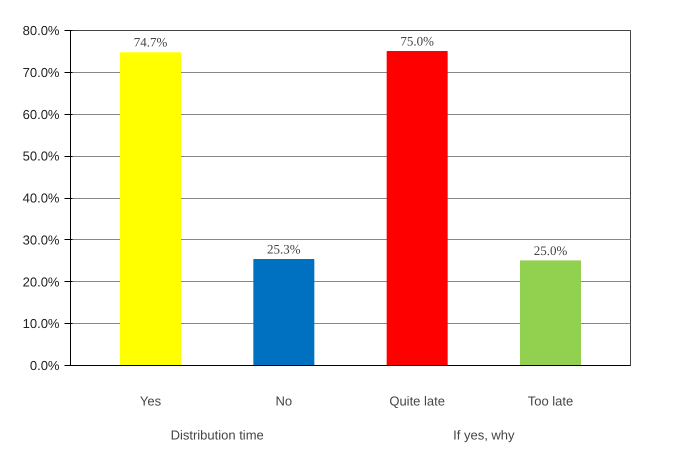 The height and width of the screenshot is (453, 676). I want to click on x-tick-label: Too late, so click(551, 401).